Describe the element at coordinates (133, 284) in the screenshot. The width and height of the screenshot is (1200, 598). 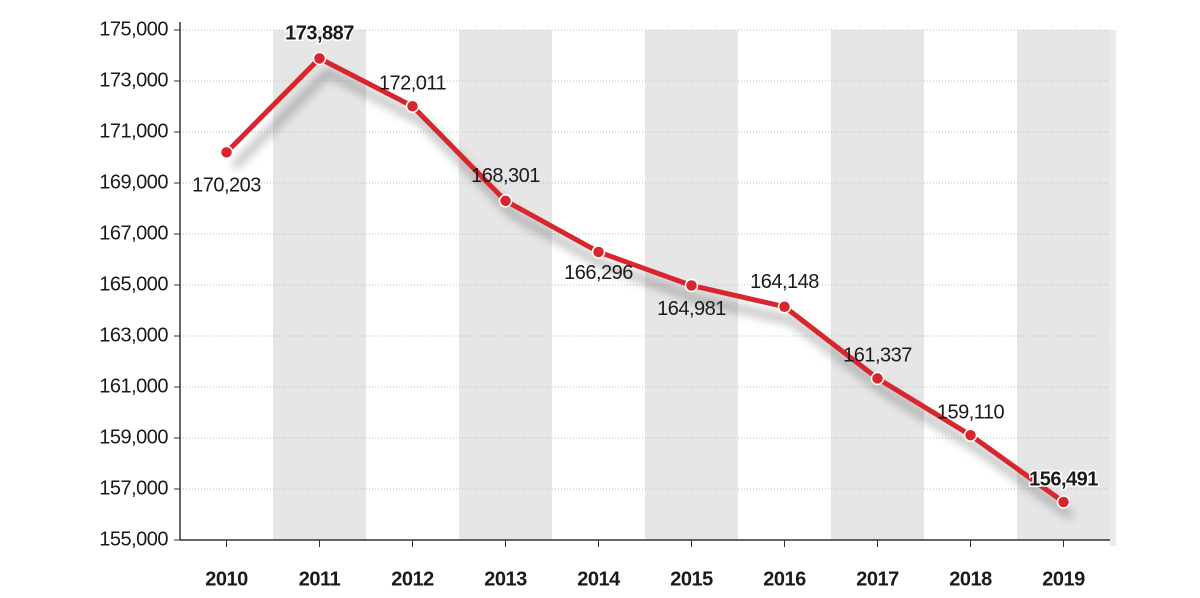
I see `y-tick-label: 165,000` at that location.